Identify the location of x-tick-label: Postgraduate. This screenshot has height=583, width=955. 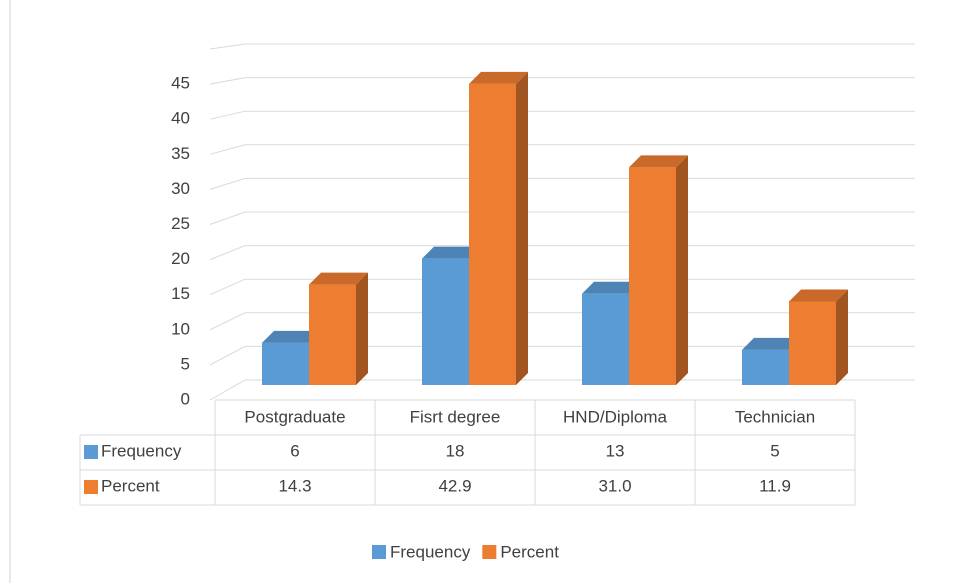
(294, 416).